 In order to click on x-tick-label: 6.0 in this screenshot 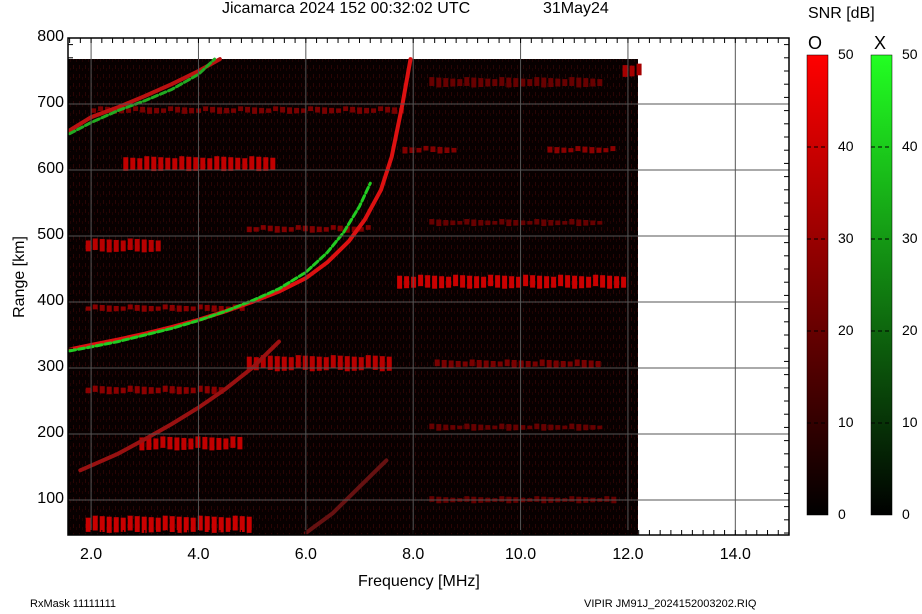, I will do `click(305, 554)`.